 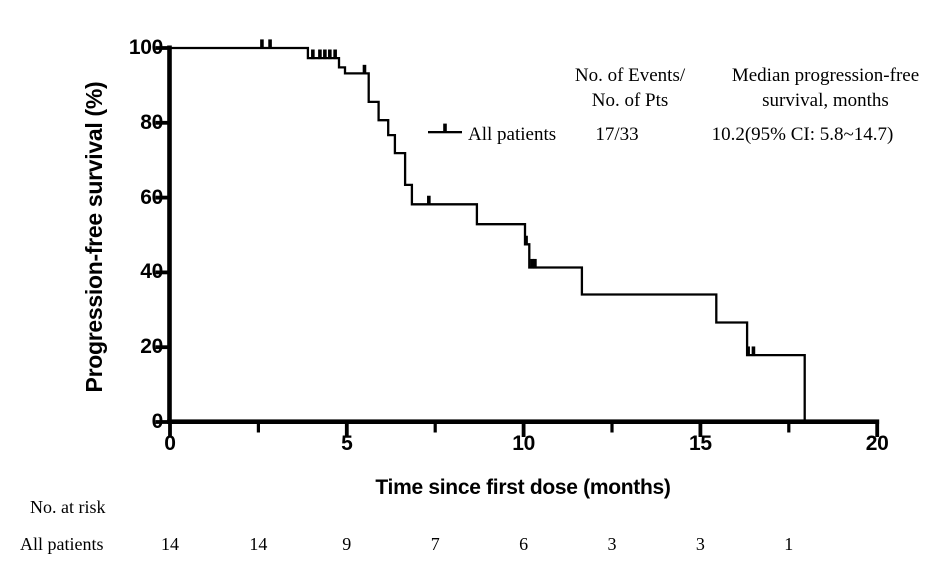 I want to click on y-tick-label: 0, so click(x=157, y=421).